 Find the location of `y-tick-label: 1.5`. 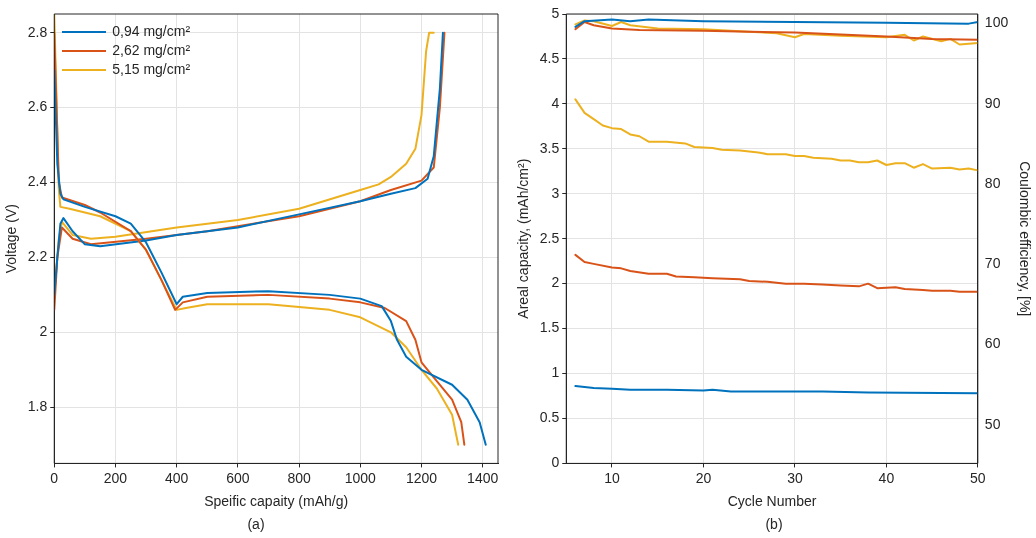

y-tick-label: 1.5 is located at coordinates (549, 327).